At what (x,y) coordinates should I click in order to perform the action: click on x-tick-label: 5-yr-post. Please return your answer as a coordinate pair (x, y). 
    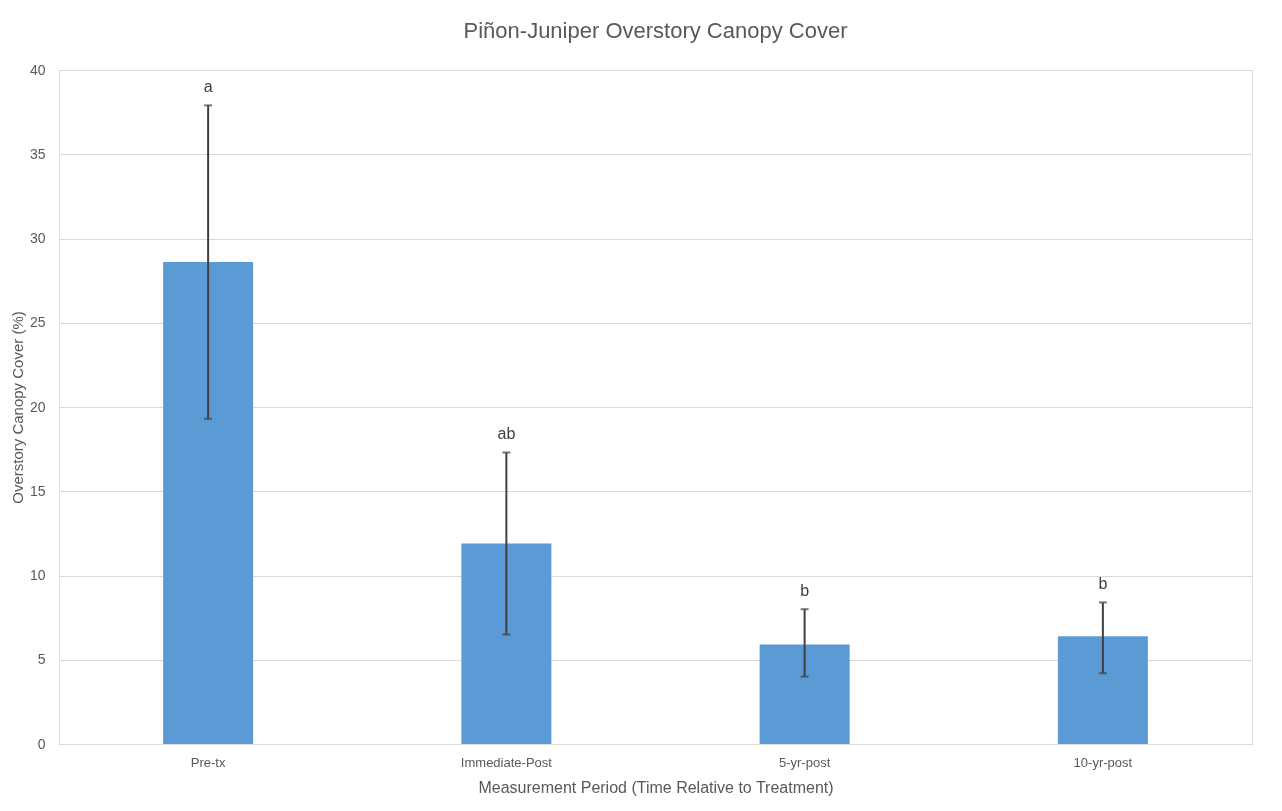
    Looking at the image, I should click on (804, 762).